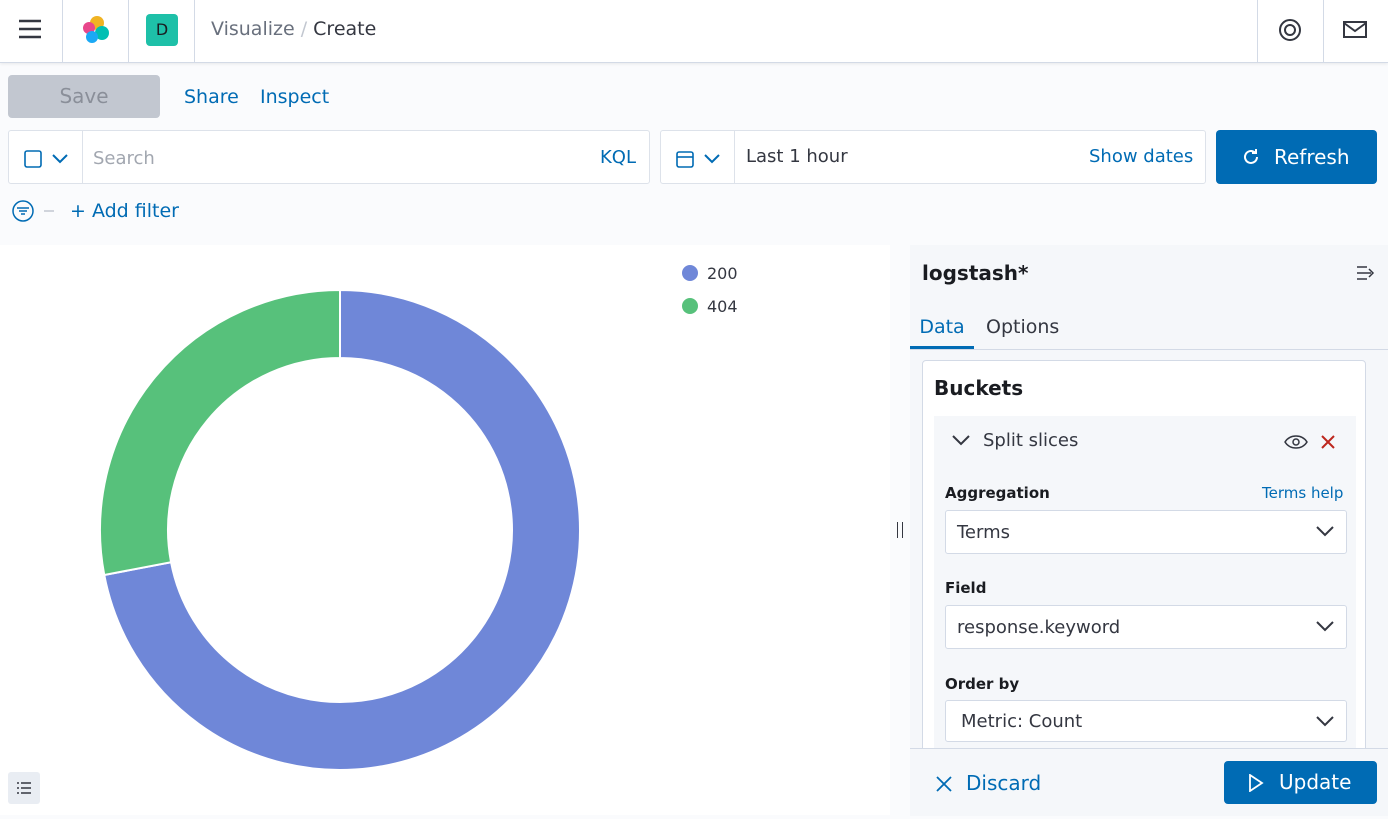  Describe the element at coordinates (984, 532) in the screenshot. I see `select-value: Terms` at that location.